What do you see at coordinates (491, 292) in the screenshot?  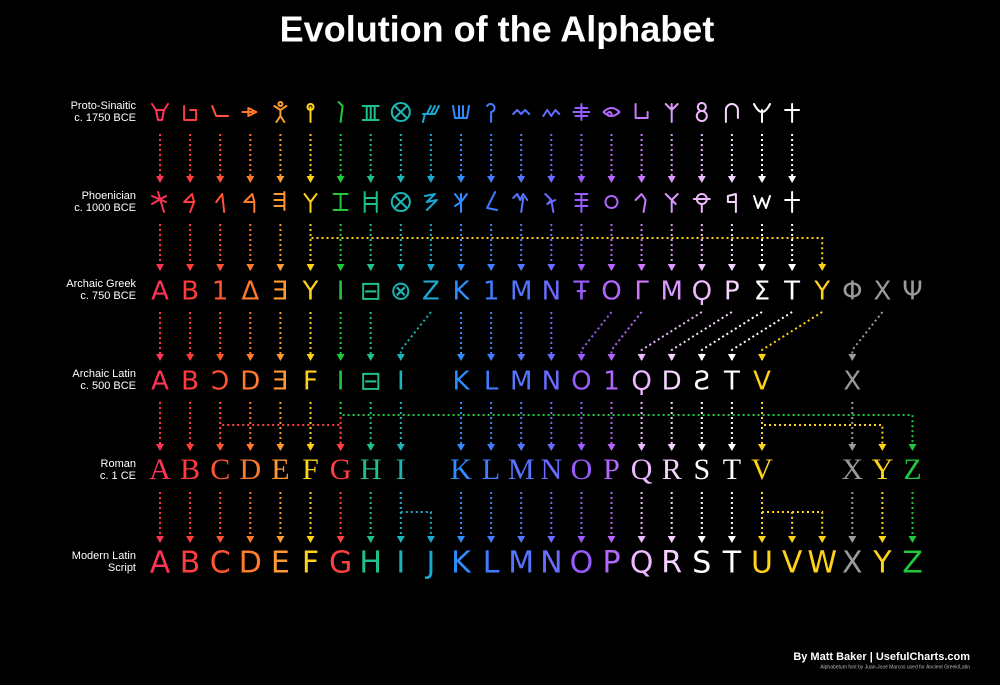 I see `glyph: 1` at bounding box center [491, 292].